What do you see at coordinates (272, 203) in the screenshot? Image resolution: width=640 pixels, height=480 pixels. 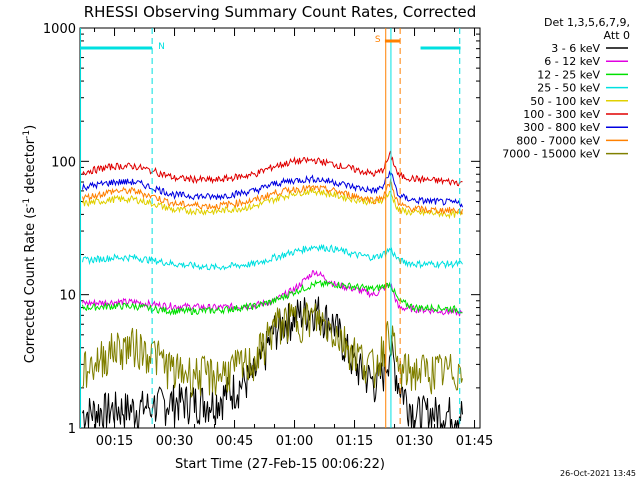 I see `series-50-100-kev` at bounding box center [272, 203].